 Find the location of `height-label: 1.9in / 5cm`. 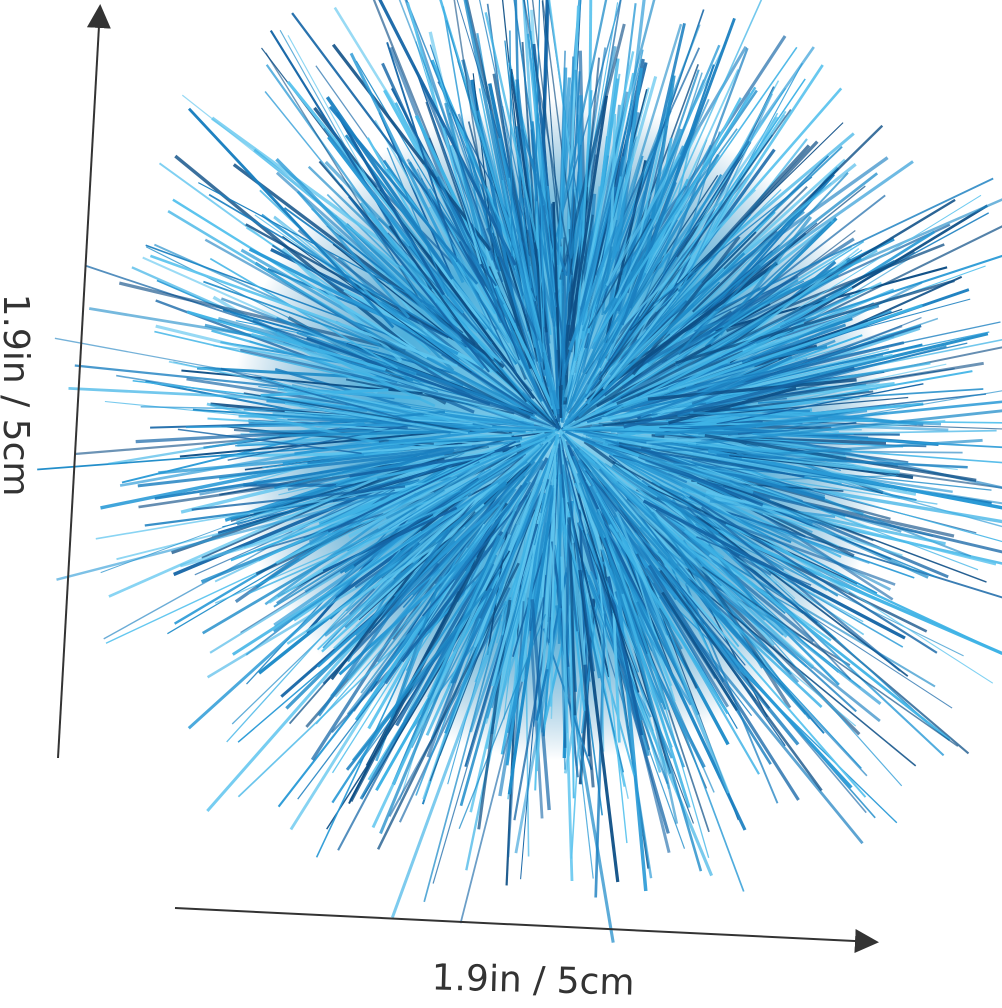

height-label: 1.9in / 5cm is located at coordinates (18, 395).